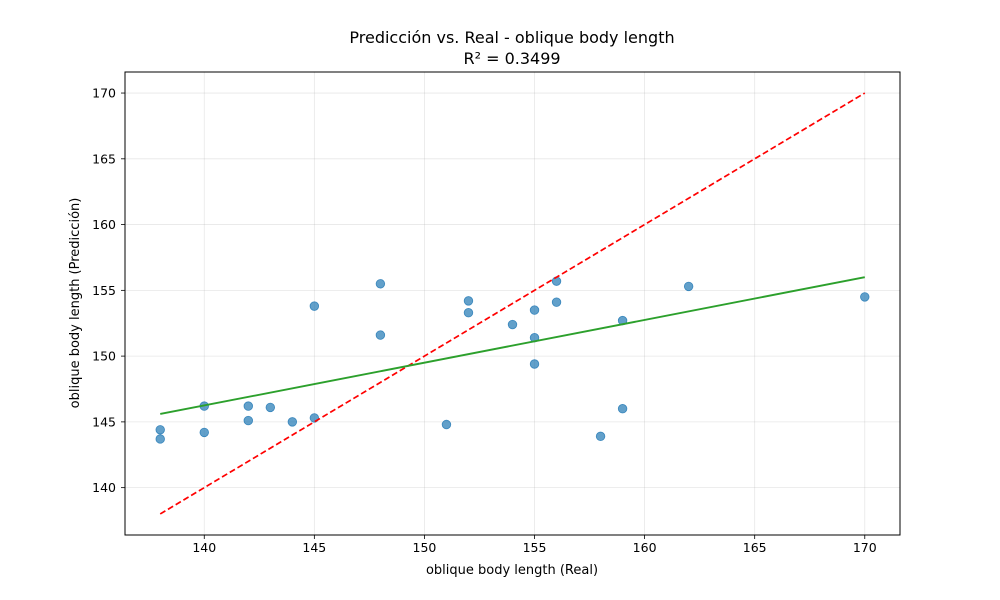  Describe the element at coordinates (104, 421) in the screenshot. I see `y-tick-label: 145` at that location.